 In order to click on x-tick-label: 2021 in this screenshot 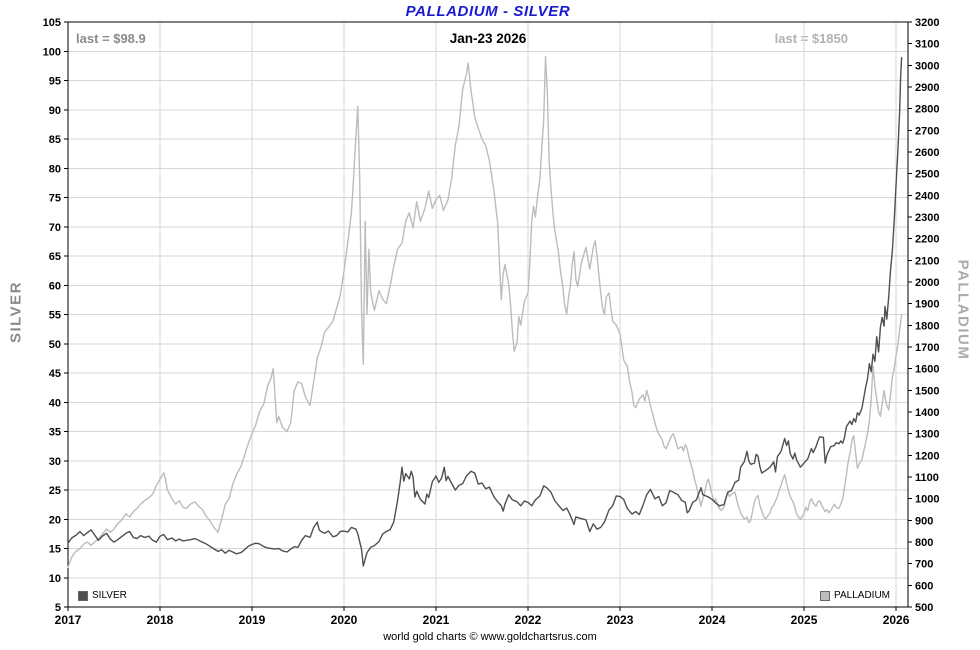, I will do `click(436, 620)`.